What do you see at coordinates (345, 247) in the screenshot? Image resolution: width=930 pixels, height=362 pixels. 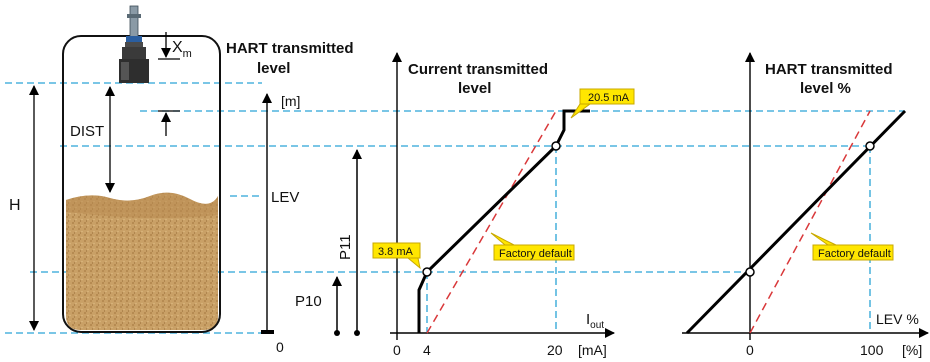 I see `p11-label: P11` at bounding box center [345, 247].